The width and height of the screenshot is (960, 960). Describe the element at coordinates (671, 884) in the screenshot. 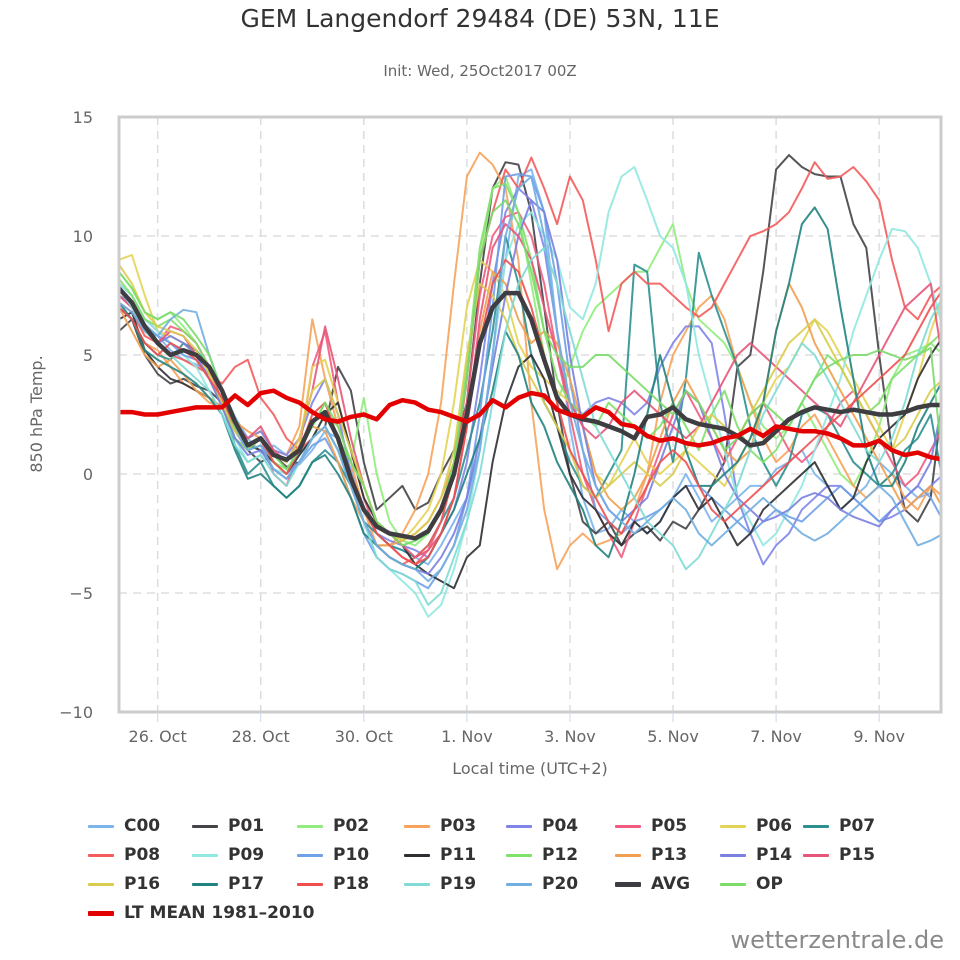

I see `legend-label: AVG` at that location.